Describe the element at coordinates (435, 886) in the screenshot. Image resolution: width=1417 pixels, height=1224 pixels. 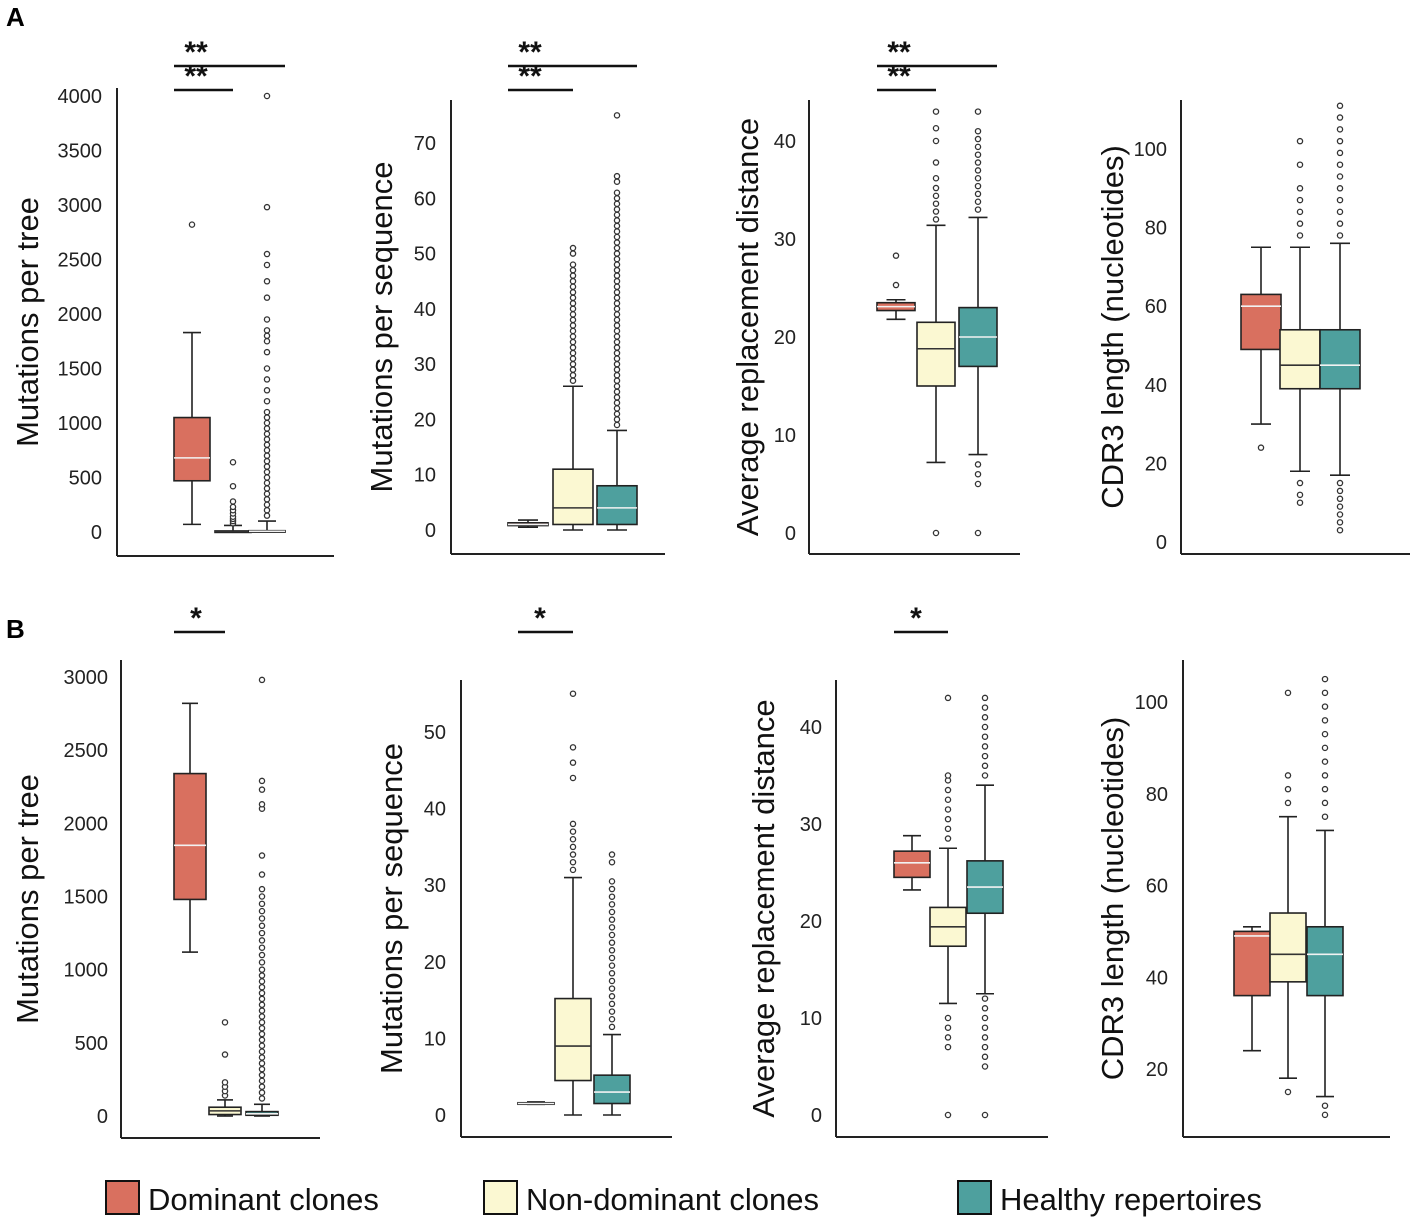
I see `y-tick-label-b2-3: 30` at that location.